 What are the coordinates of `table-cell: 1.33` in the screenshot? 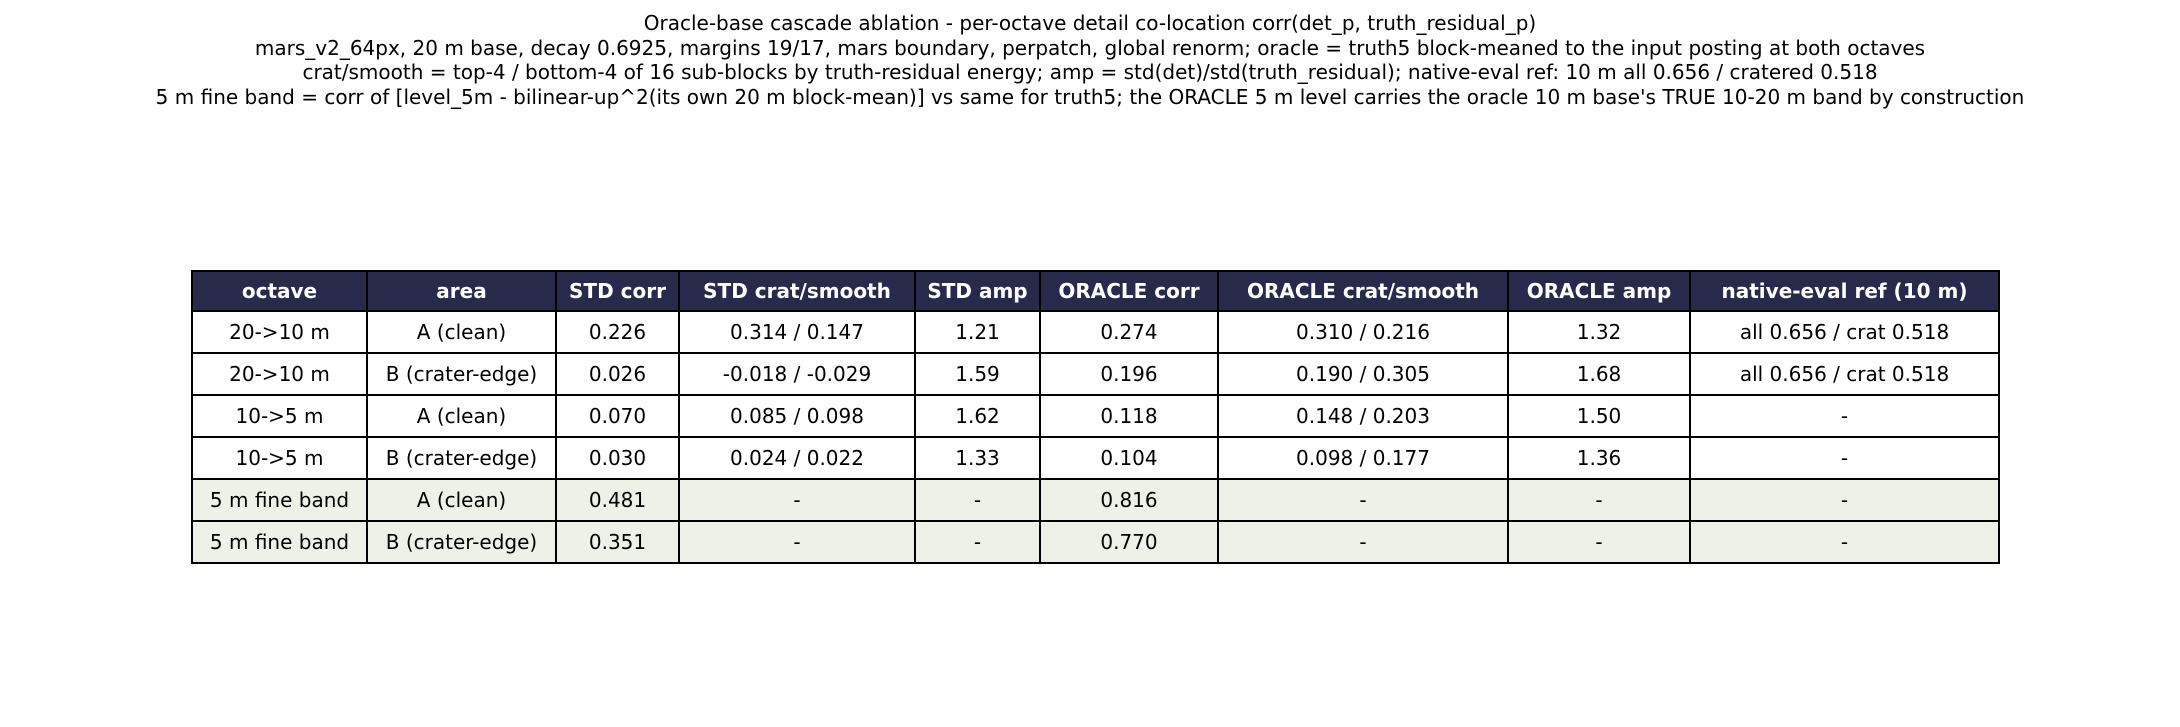 It's located at (977, 458).